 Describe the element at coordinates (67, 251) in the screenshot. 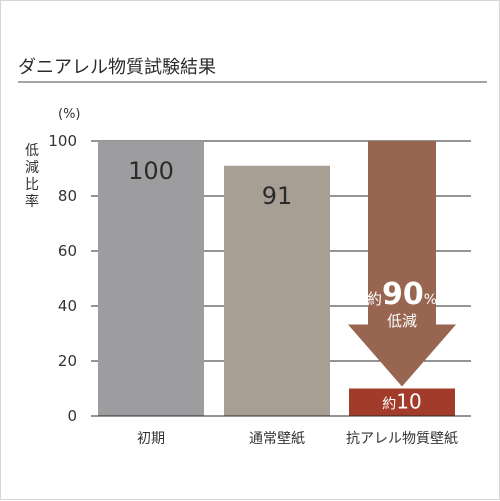

I see `y-tick-label: 60` at that location.